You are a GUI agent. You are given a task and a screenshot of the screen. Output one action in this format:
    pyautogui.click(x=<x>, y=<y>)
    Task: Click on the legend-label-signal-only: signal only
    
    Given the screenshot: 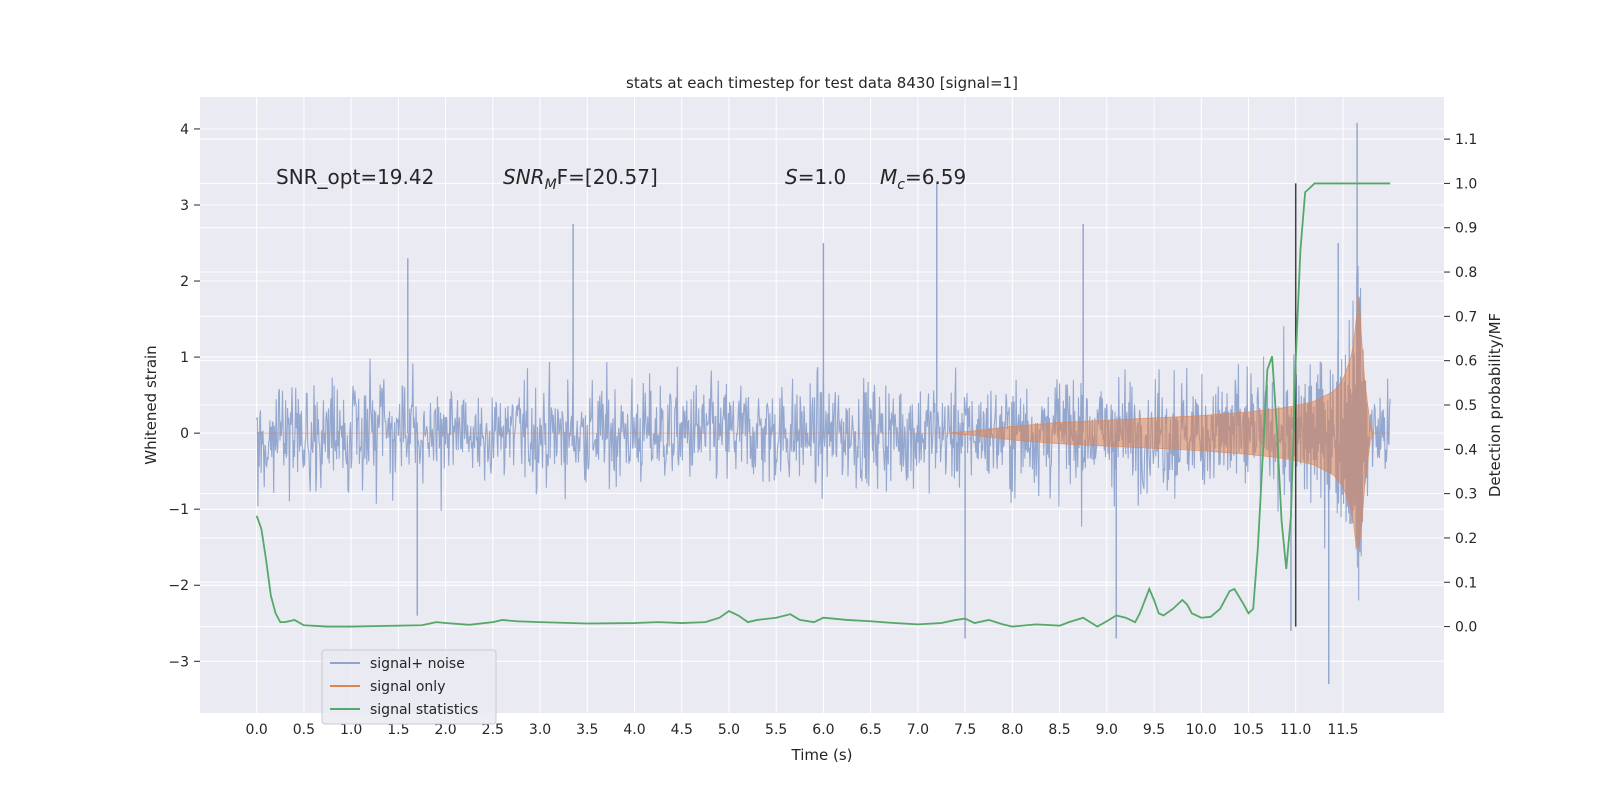 What is the action you would take?
    pyautogui.click(x=407, y=687)
    